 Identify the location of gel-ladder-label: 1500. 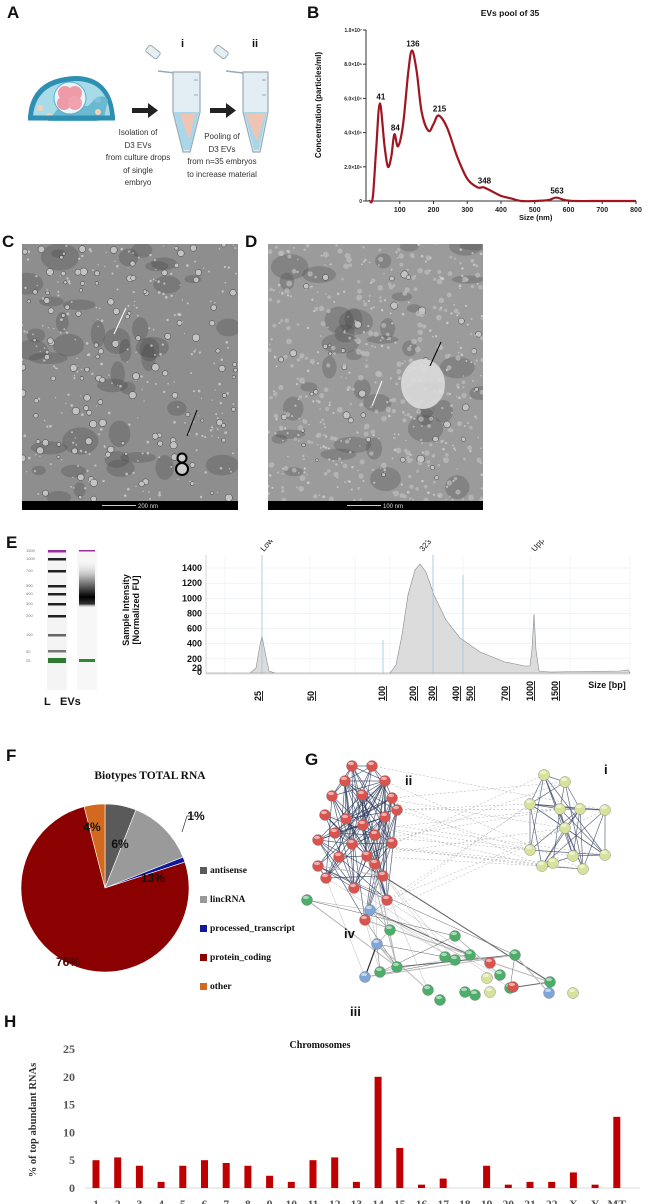
(30, 550).